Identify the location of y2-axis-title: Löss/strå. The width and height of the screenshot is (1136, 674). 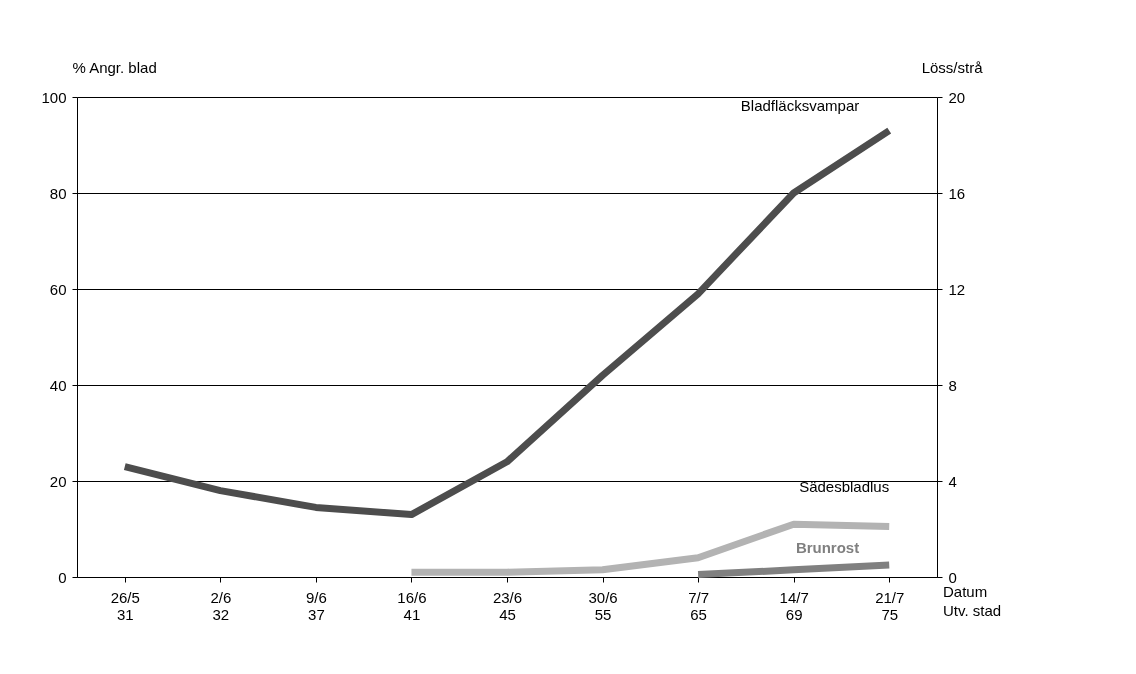
(952, 67).